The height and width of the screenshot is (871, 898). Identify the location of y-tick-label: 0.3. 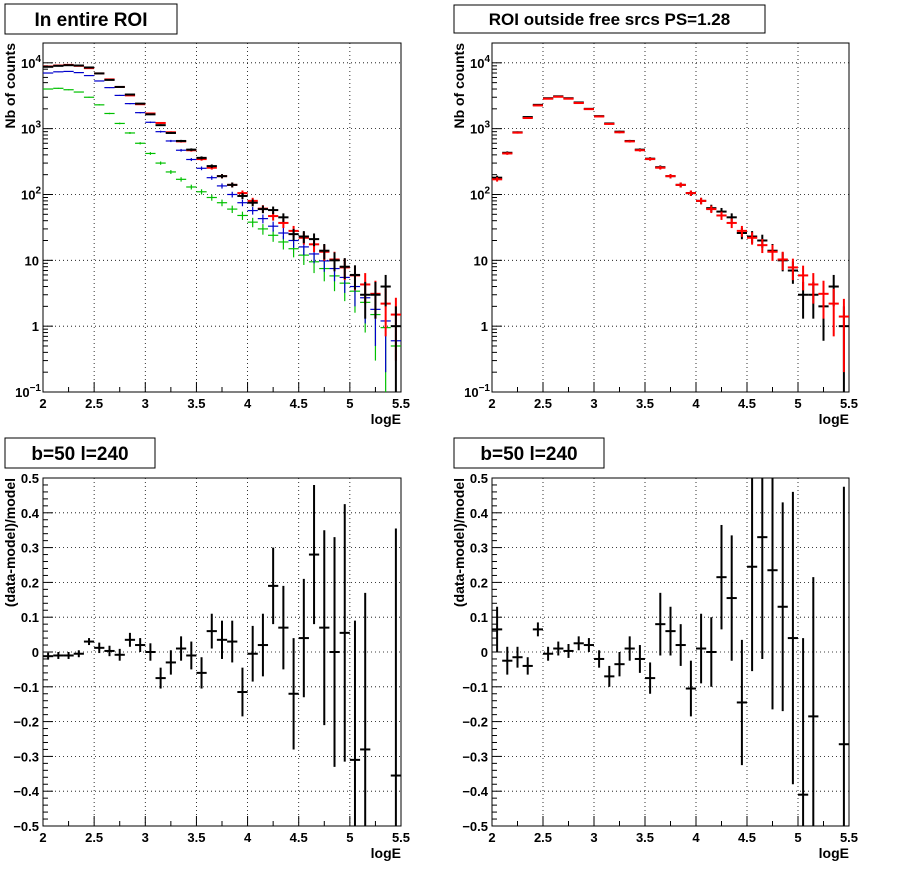
(30, 548).